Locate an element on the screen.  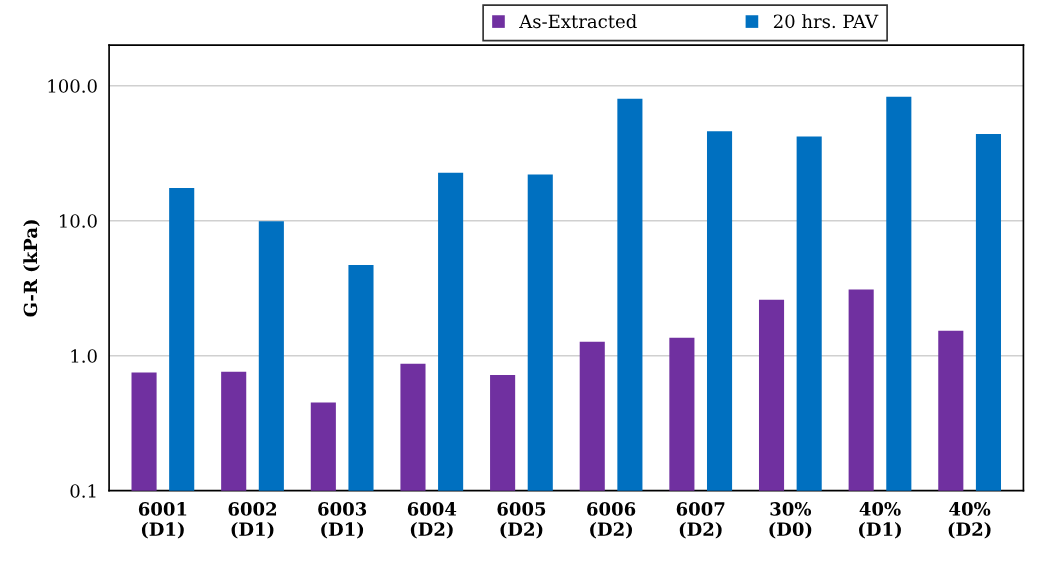
x-tick-label: 6007 (D2) is located at coordinates (700, 520).